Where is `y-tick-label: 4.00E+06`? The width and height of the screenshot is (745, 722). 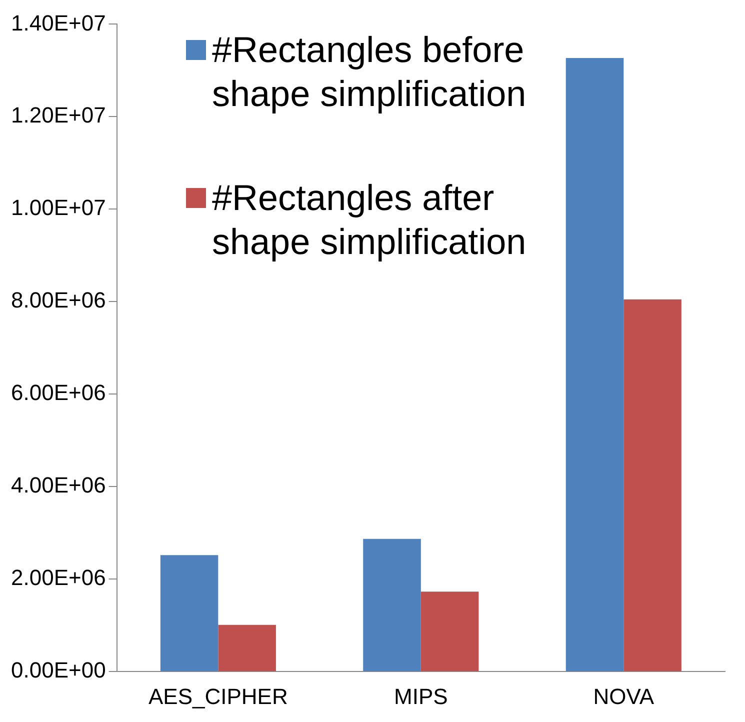 y-tick-label: 4.00E+06 is located at coordinates (58, 485).